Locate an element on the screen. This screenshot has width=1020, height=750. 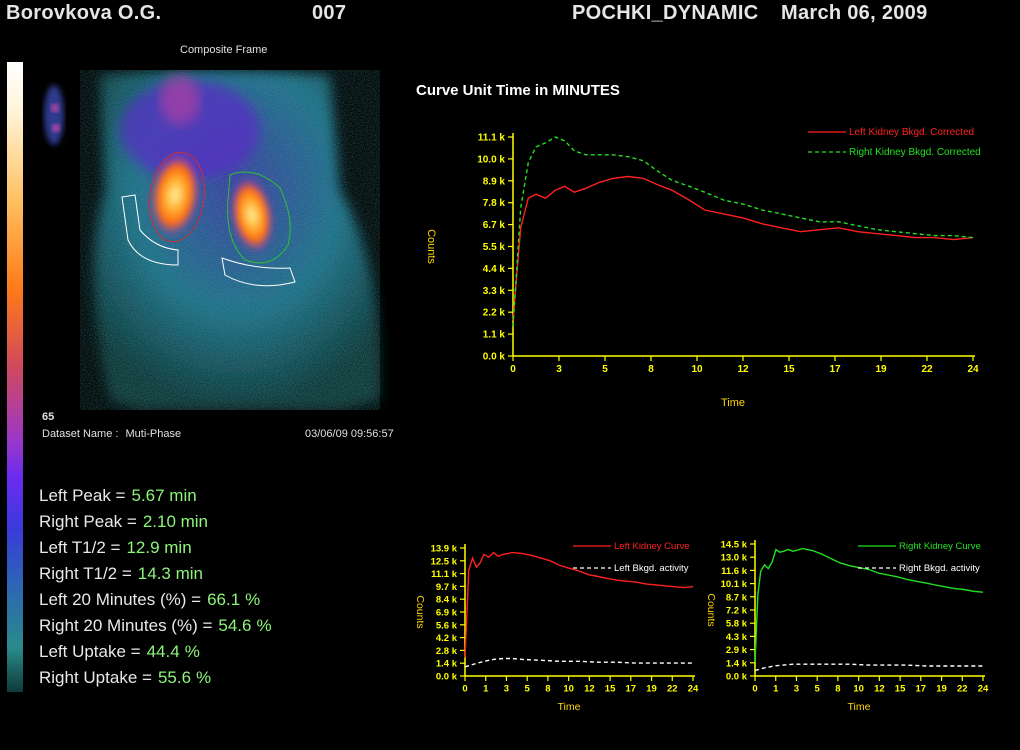
stat-label: Right 20 Minutes (%) = is located at coordinates (126, 625).